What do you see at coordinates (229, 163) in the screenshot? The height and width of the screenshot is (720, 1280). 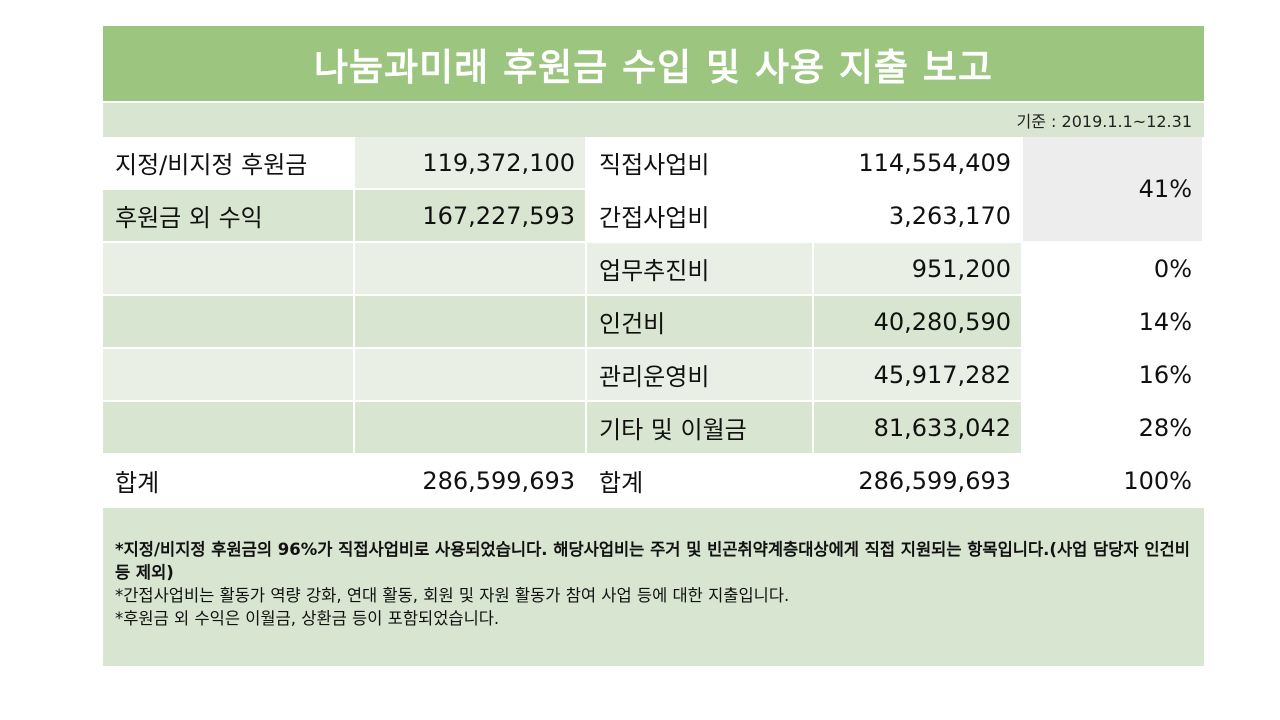 I see `income-label-1: 지정/비지정 후원금` at bounding box center [229, 163].